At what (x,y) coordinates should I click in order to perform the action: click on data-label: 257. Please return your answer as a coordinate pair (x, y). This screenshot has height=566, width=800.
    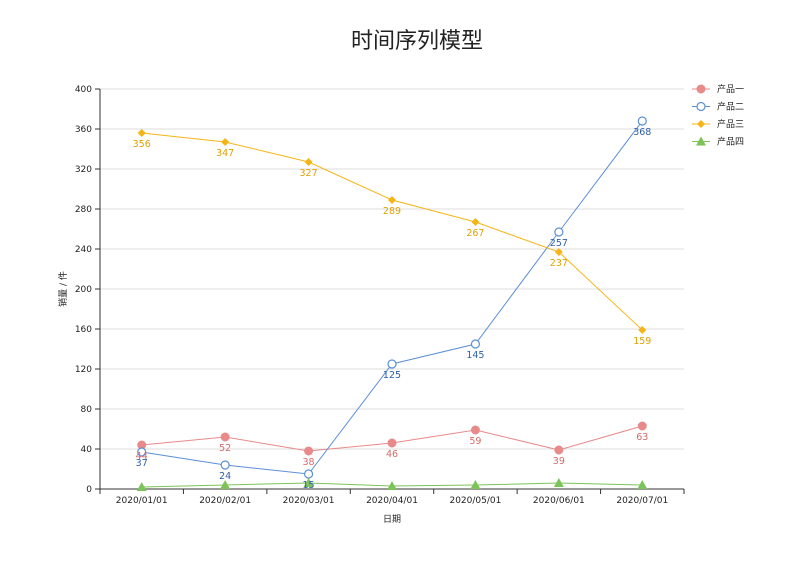
    Looking at the image, I should click on (559, 243).